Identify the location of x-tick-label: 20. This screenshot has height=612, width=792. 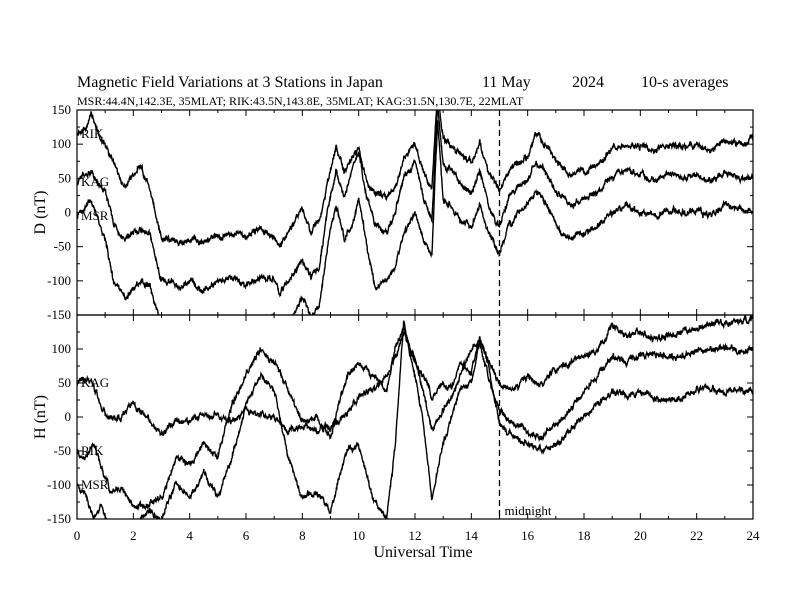
(640, 535).